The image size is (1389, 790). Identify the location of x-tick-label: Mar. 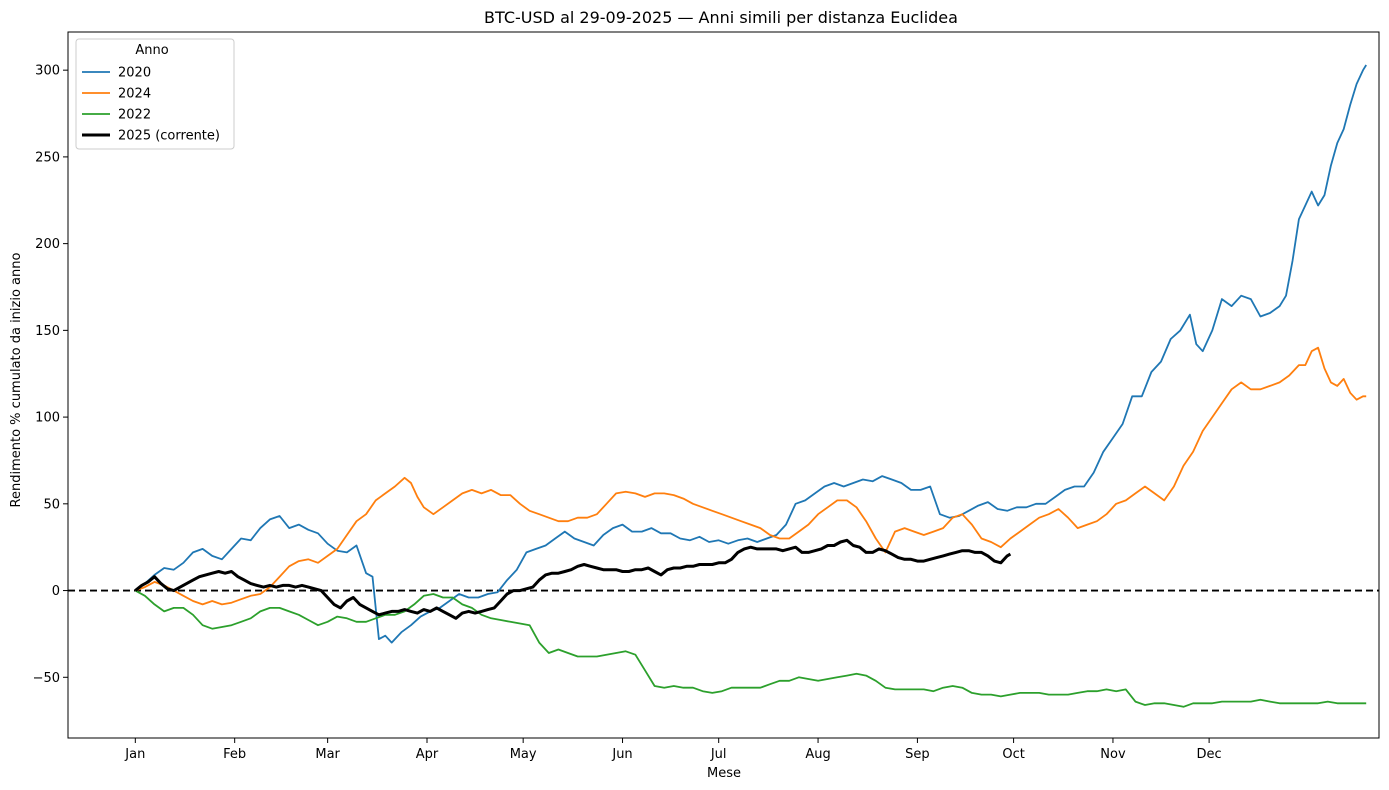
(327, 754).